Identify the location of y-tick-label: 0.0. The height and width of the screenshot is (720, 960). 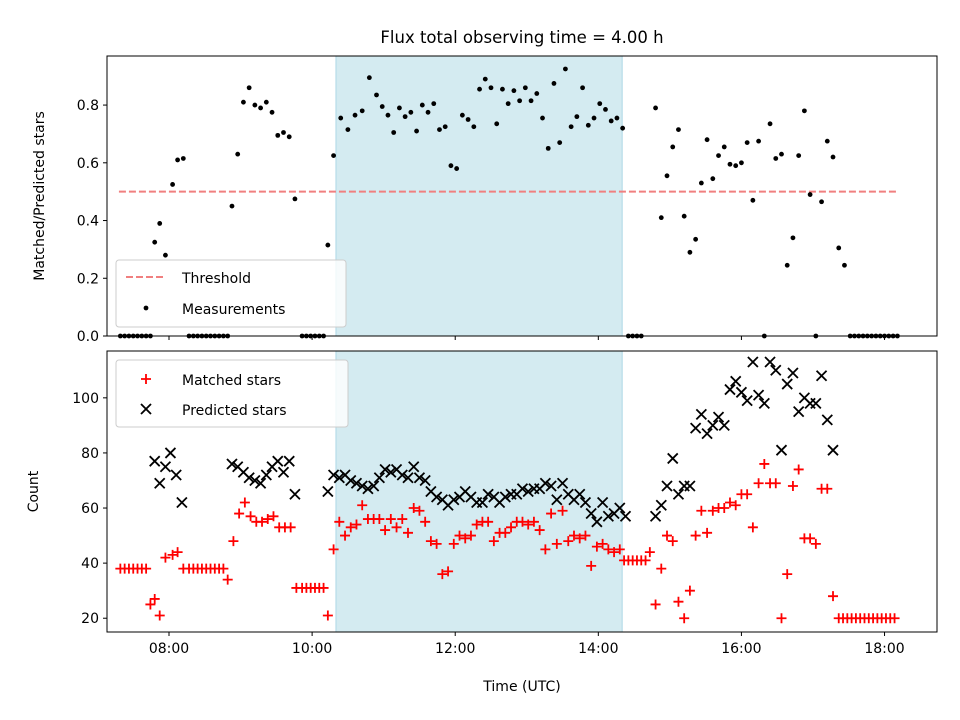
(88, 337).